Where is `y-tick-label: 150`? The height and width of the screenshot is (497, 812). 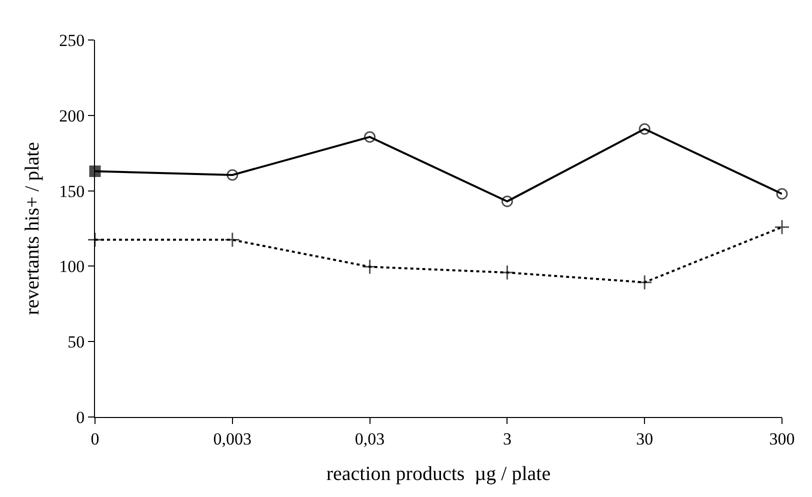
y-tick-label: 150 is located at coordinates (72, 191).